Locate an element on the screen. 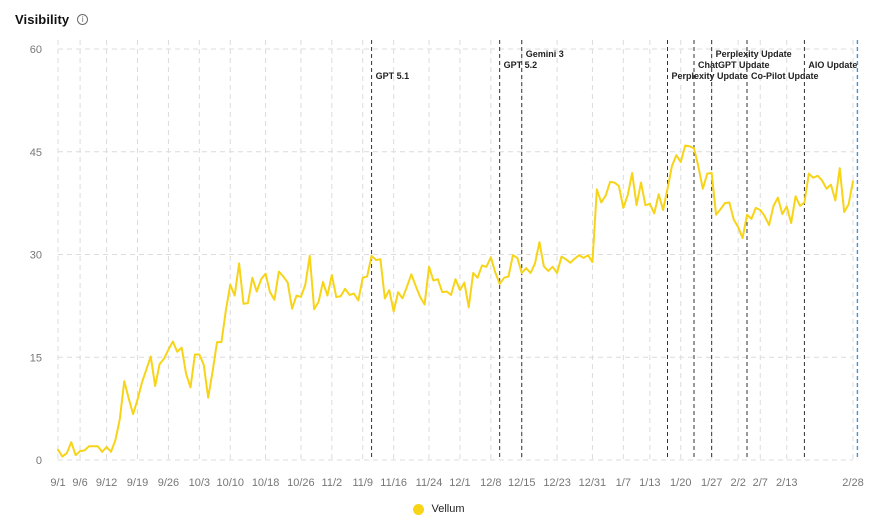  x-tick-label: 1/20 is located at coordinates (680, 483).